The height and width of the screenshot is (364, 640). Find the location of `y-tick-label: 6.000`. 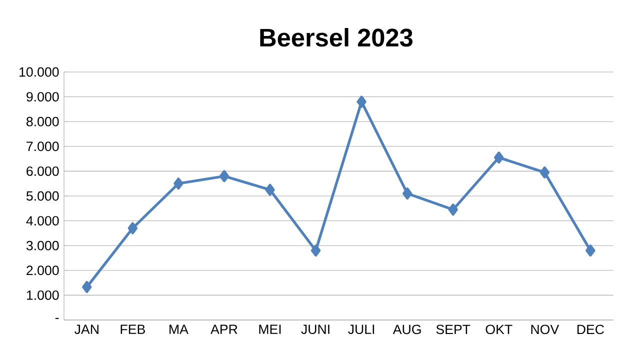

y-tick-label: 6.000 is located at coordinates (42, 171).